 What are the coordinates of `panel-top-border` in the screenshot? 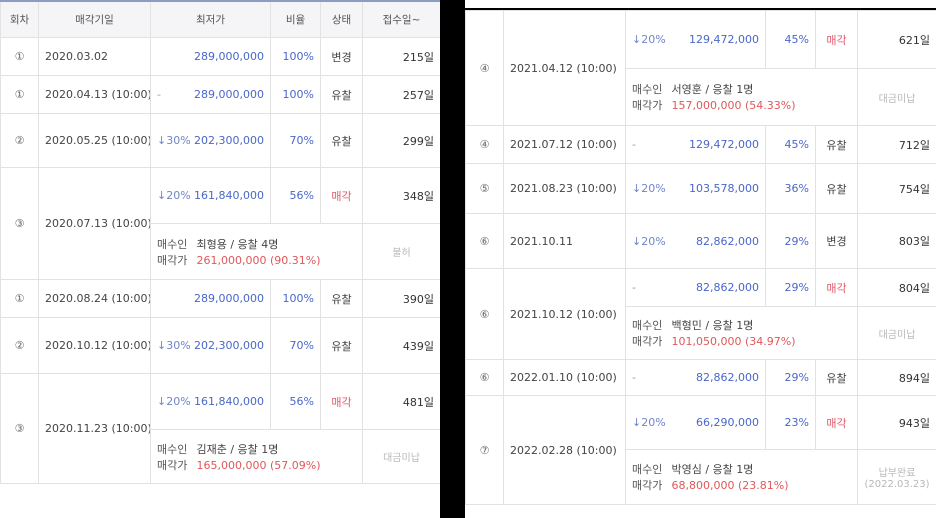 It's located at (700, 9).